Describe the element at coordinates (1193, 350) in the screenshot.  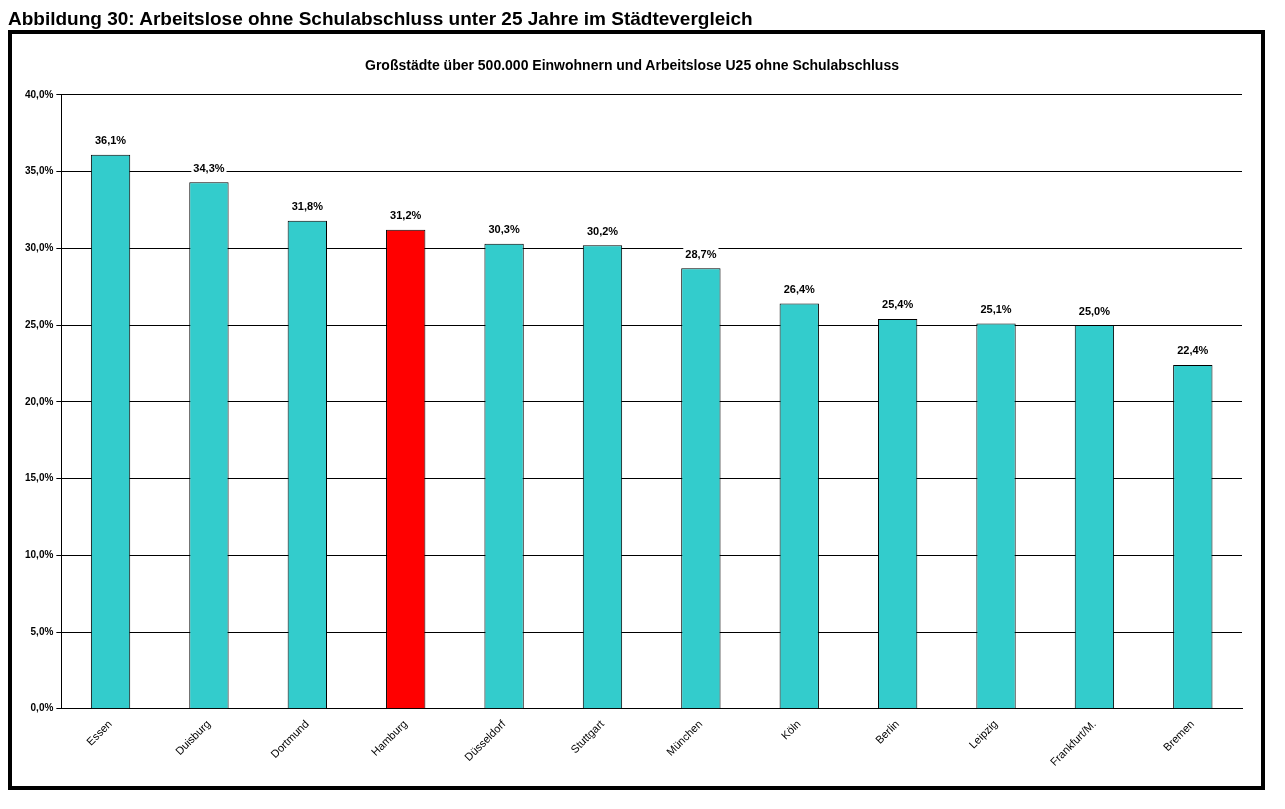
I see `data-label: 22,4%` at that location.